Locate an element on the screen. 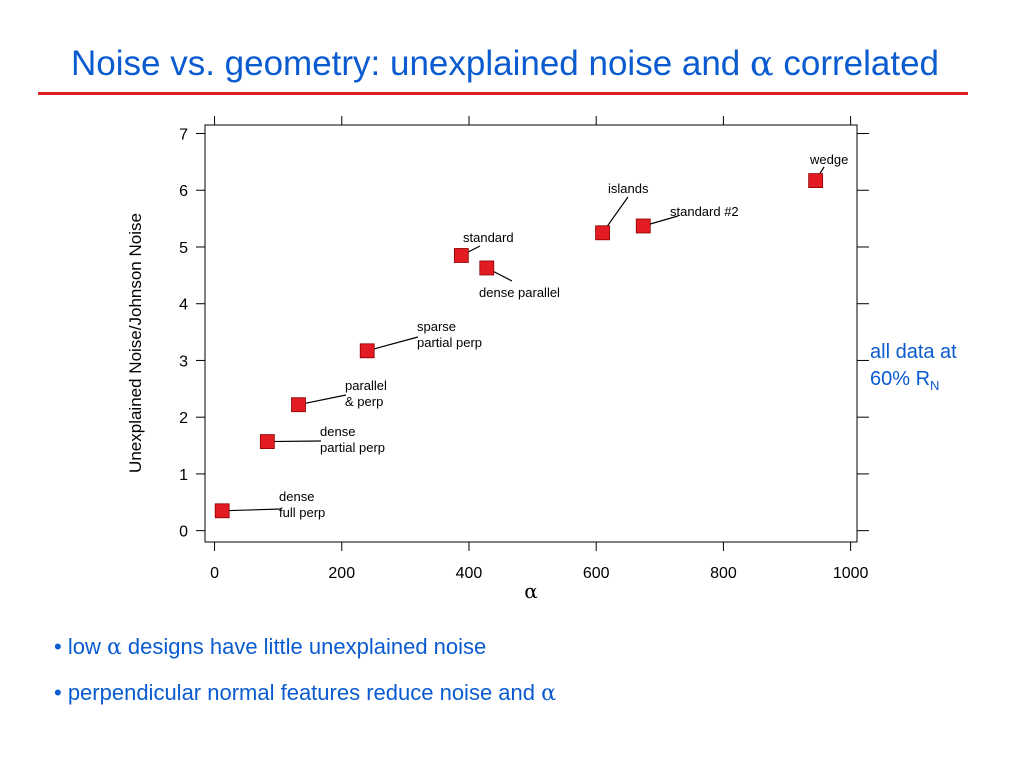  point-label: standard is located at coordinates (488, 237).